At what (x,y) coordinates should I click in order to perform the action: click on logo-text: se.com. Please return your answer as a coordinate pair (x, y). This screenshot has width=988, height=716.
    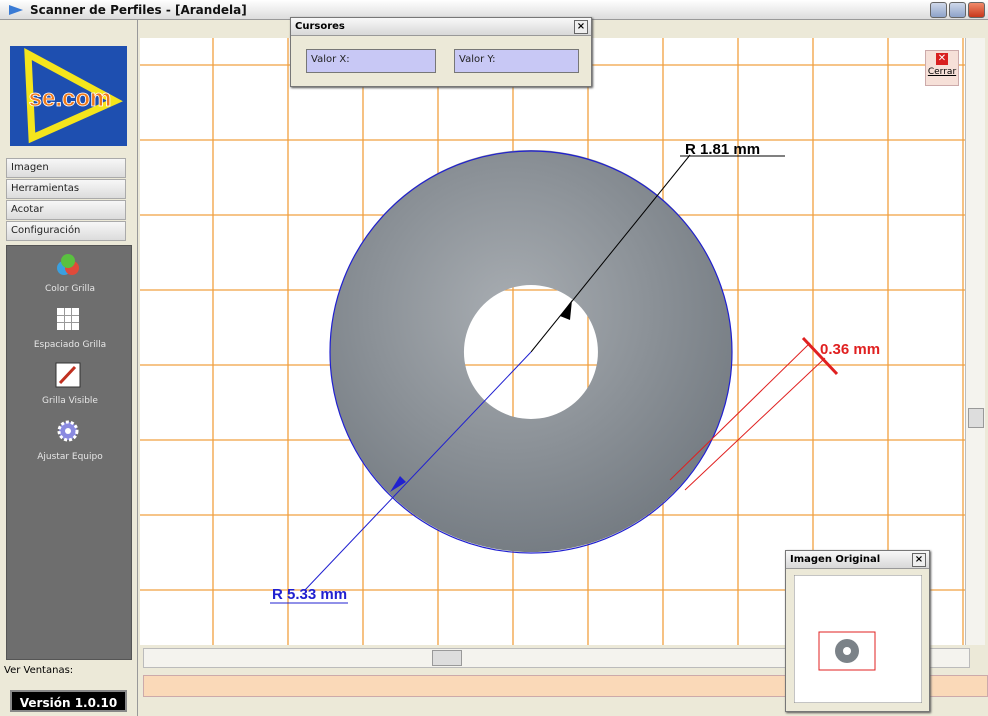
    Looking at the image, I should click on (70, 98).